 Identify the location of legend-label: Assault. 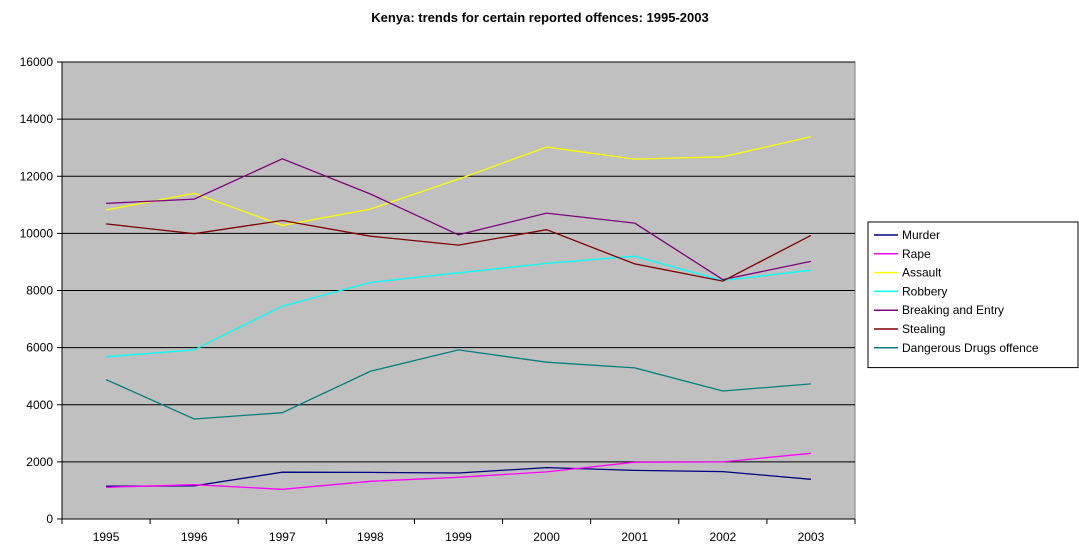
(922, 273).